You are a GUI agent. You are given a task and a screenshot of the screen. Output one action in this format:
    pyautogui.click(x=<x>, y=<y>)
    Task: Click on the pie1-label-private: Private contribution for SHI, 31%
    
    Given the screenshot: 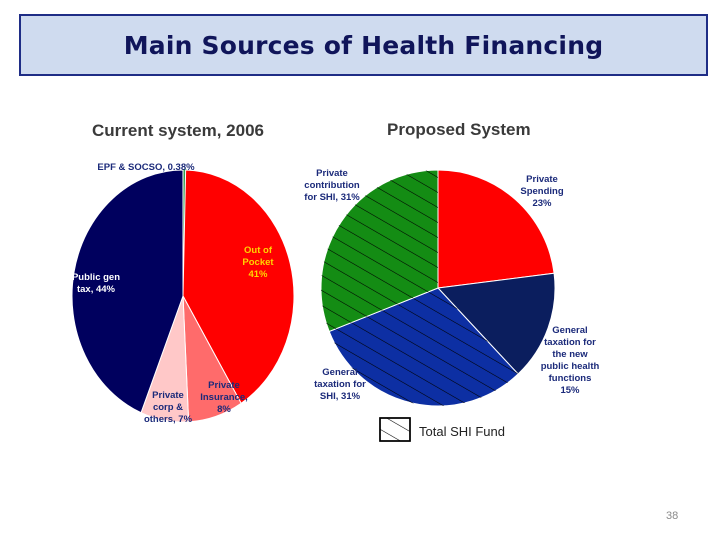 What is the action you would take?
    pyautogui.click(x=332, y=185)
    